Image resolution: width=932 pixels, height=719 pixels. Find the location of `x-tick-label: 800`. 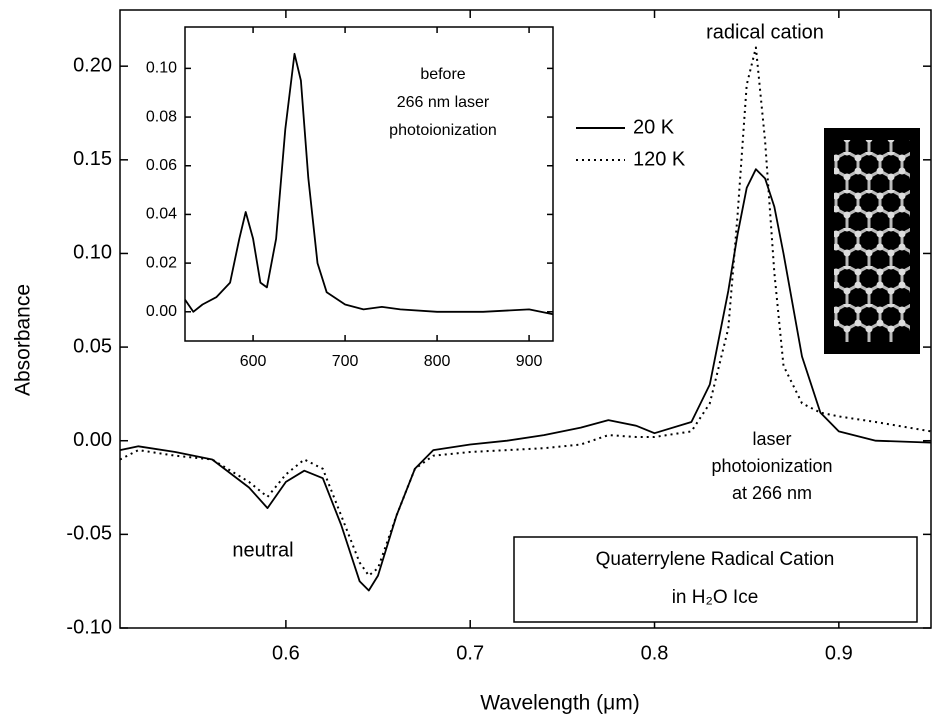

x-tick-label: 800 is located at coordinates (437, 361).